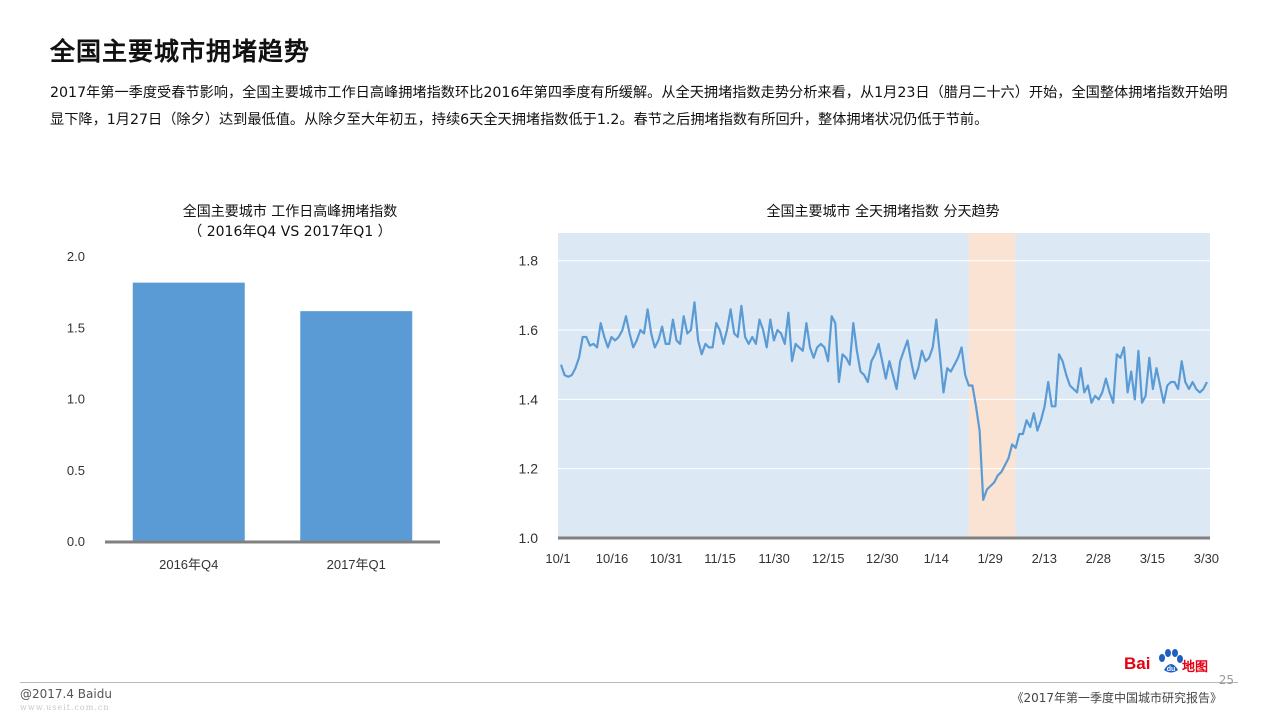 The height and width of the screenshot is (720, 1280). What do you see at coordinates (65, 707) in the screenshot?
I see `footer-watermark: www.useit.com.cn` at bounding box center [65, 707].